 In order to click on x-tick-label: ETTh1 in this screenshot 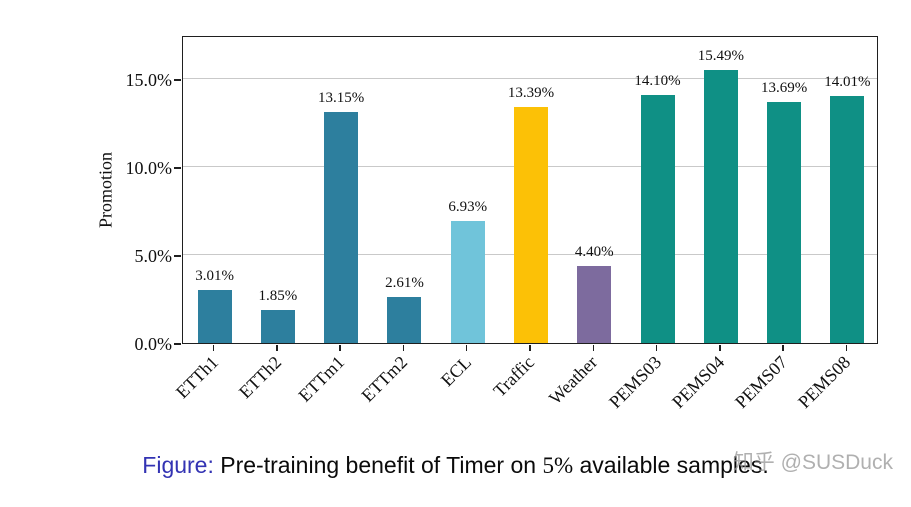, I will do `click(196, 377)`.